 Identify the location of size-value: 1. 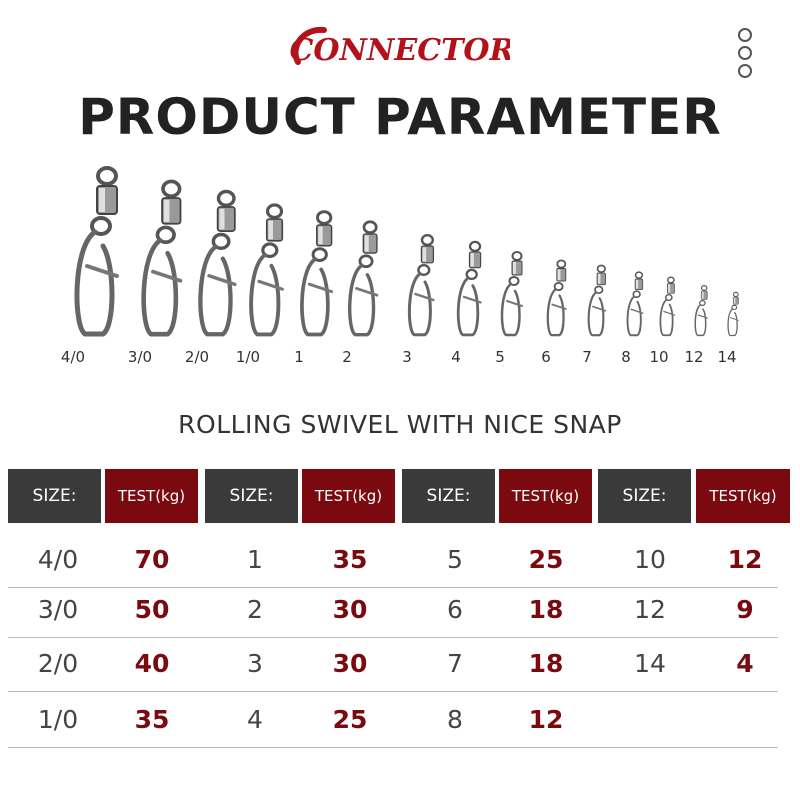
(255, 559).